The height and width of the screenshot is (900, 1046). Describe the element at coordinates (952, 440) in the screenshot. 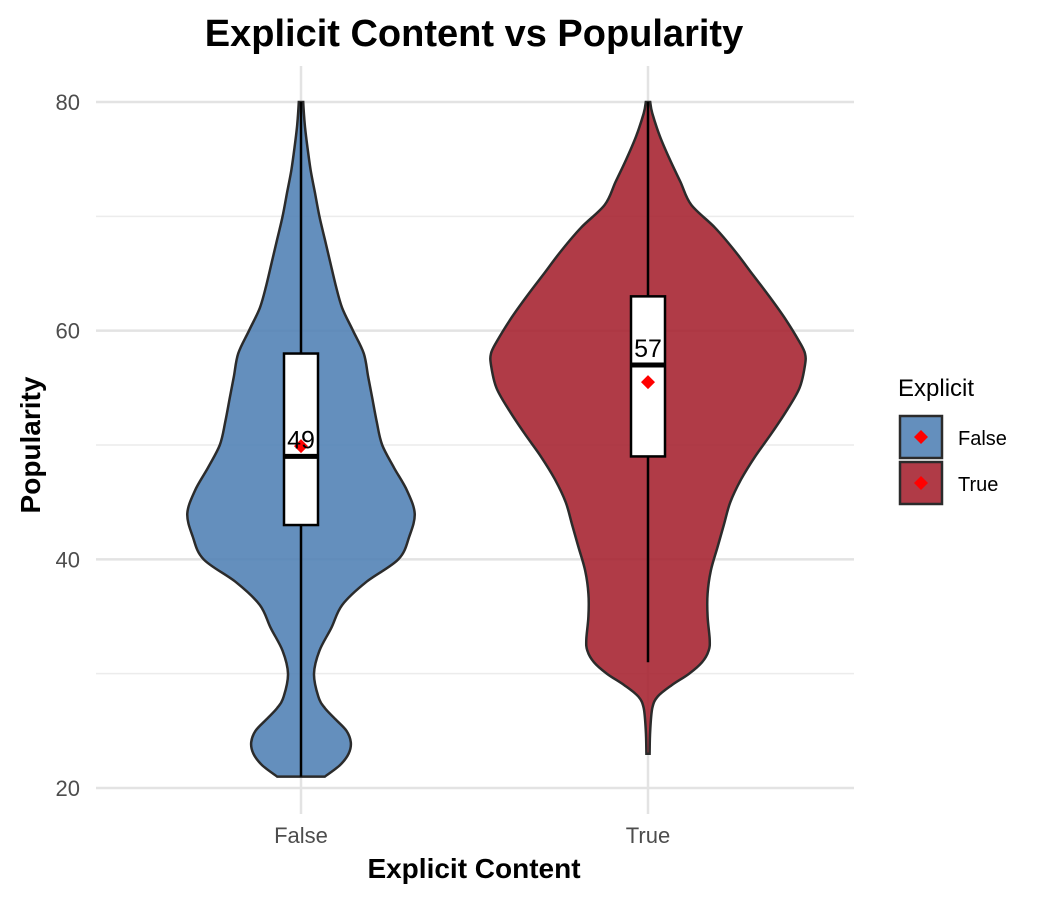

I see `legend: Explicit False True` at that location.